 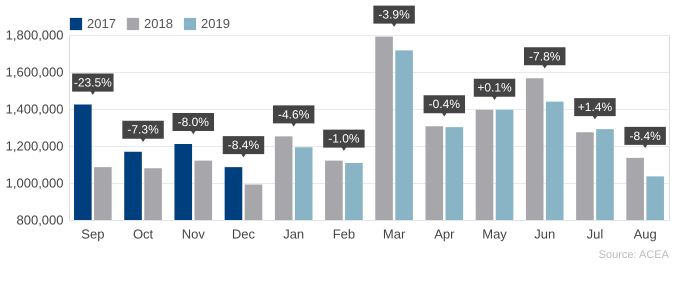 I want to click on annotation: -1.0%, so click(x=344, y=139).